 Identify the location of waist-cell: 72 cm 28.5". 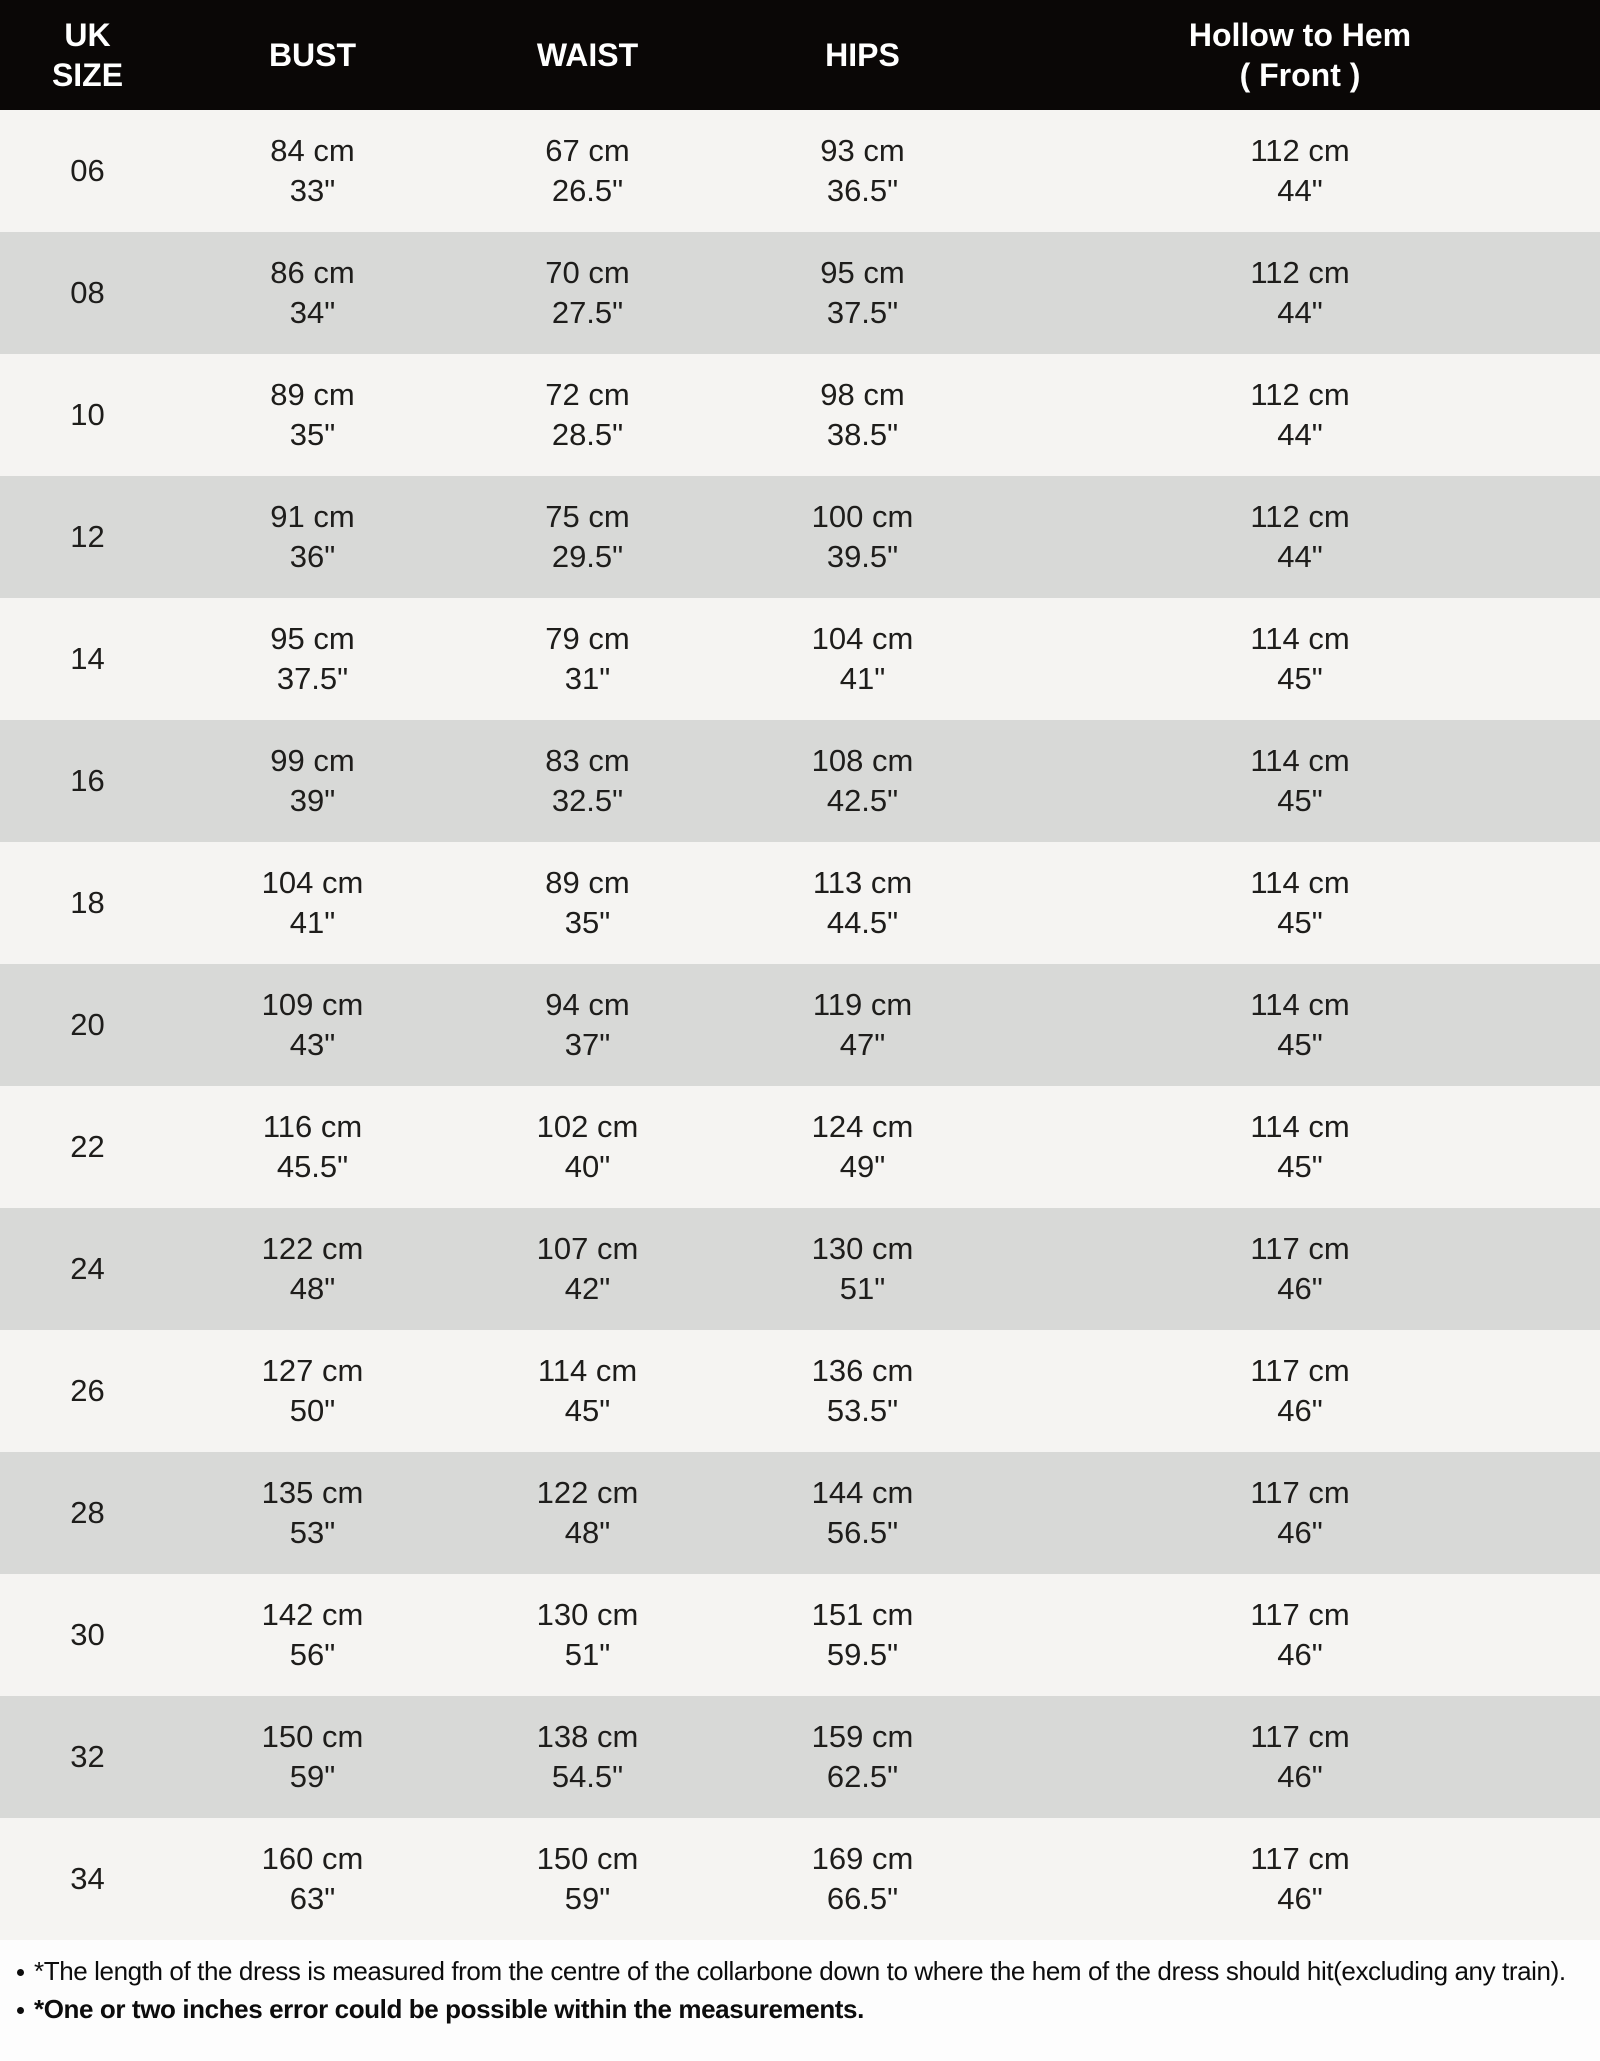
(587, 415).